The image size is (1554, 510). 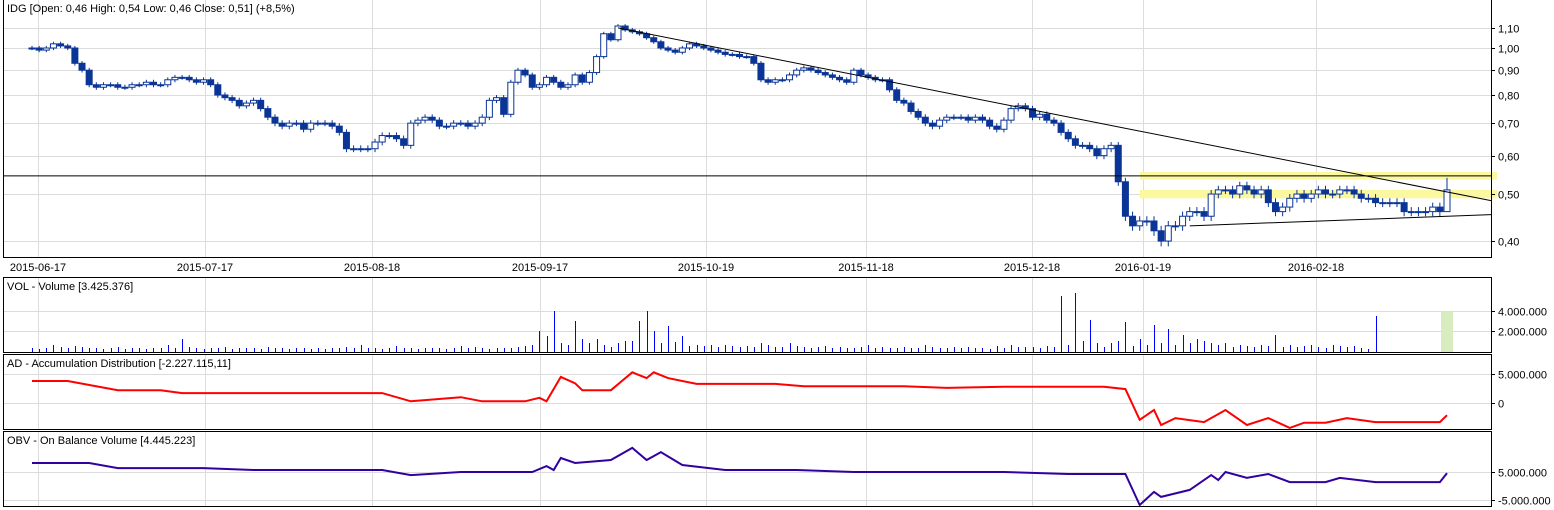 What do you see at coordinates (1508, 158) in the screenshot?
I see `price-tick-label: 0,60` at bounding box center [1508, 158].